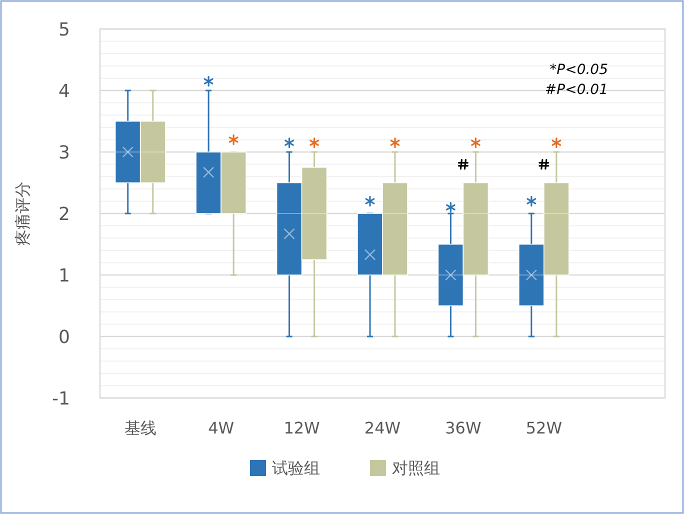 The image size is (684, 514). Describe the element at coordinates (296, 468) in the screenshot. I see `legend-label: 试验组` at that location.